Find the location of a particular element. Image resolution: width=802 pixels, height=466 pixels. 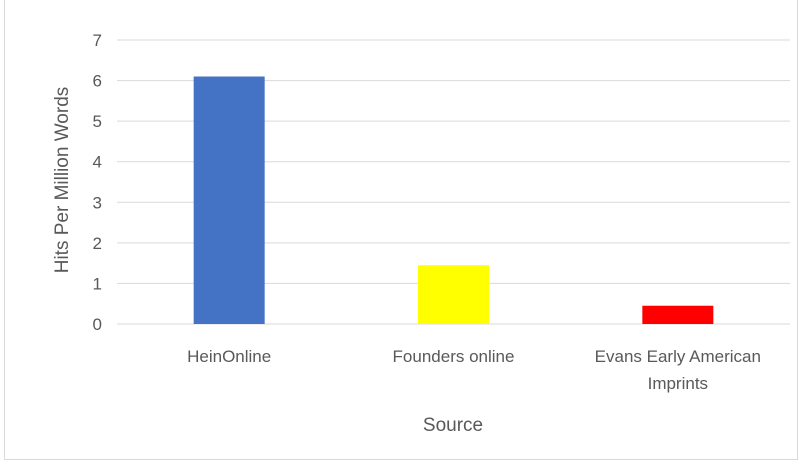

y-tick-label: 1 is located at coordinates (97, 283).